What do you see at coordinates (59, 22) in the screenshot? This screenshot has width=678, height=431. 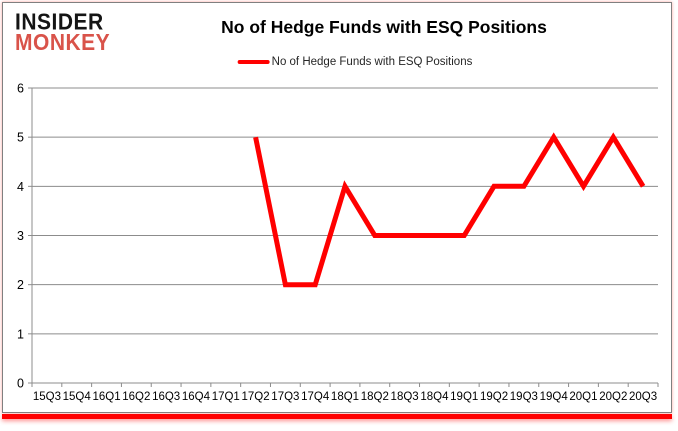 I see `logo-text-insider: INSIDER` at bounding box center [59, 22].